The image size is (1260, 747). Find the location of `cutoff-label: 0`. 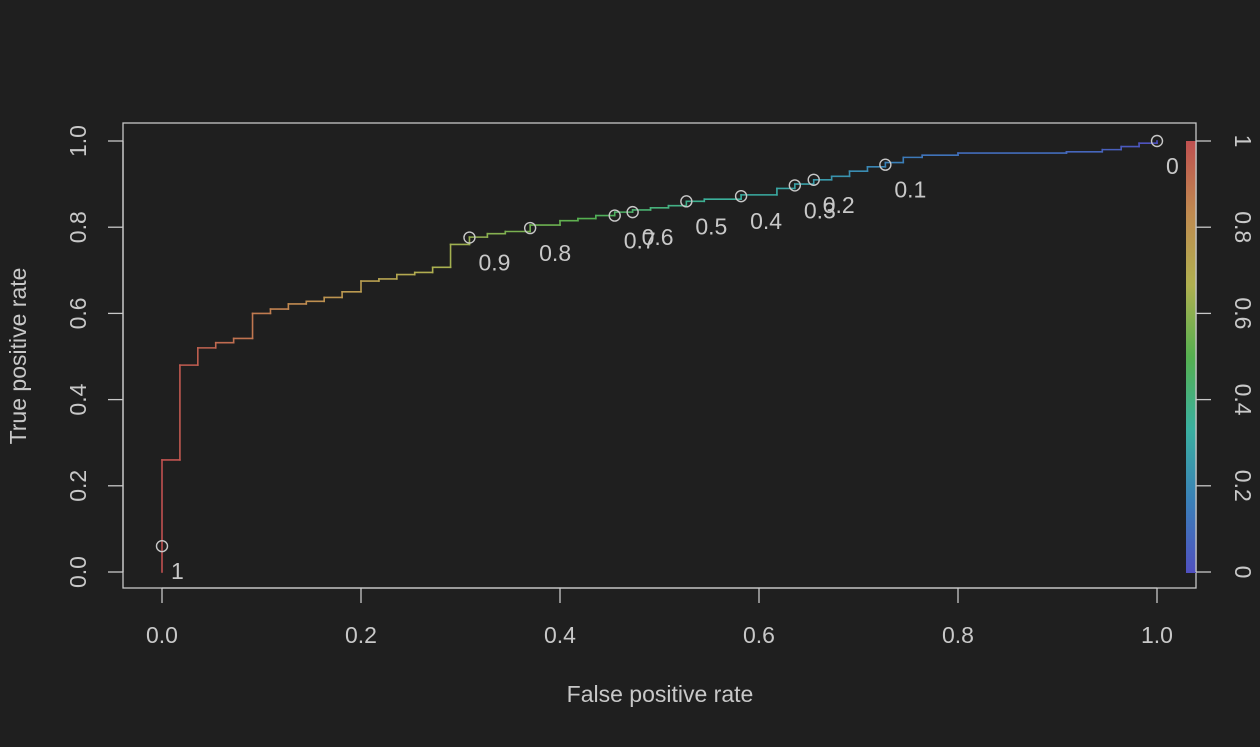

cutoff-label: 0 is located at coordinates (1172, 166).